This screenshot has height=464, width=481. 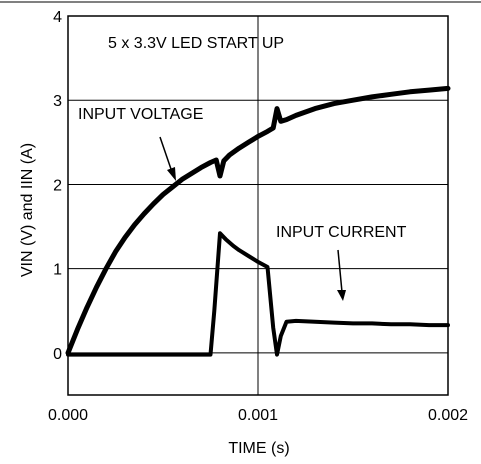 What do you see at coordinates (167, 158) in the screenshot?
I see `arrow-input-voltage` at bounding box center [167, 158].